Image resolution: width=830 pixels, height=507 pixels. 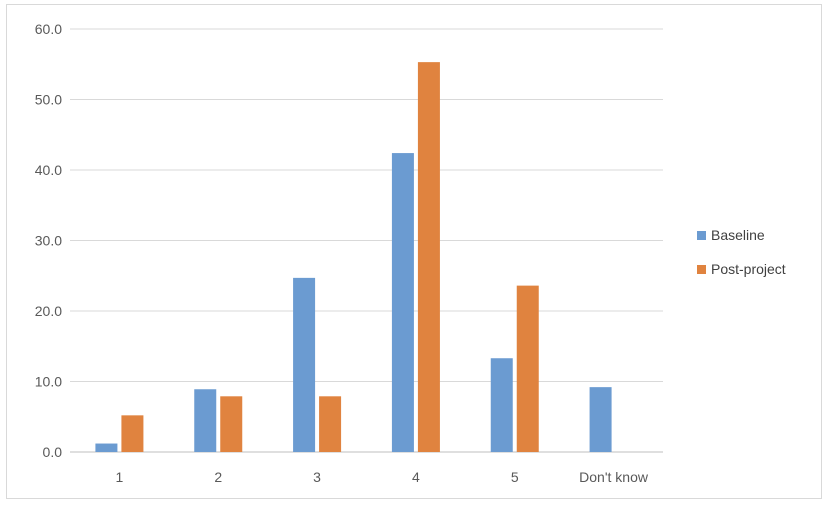 I want to click on y-tick-label: 0.0, so click(x=53, y=452).